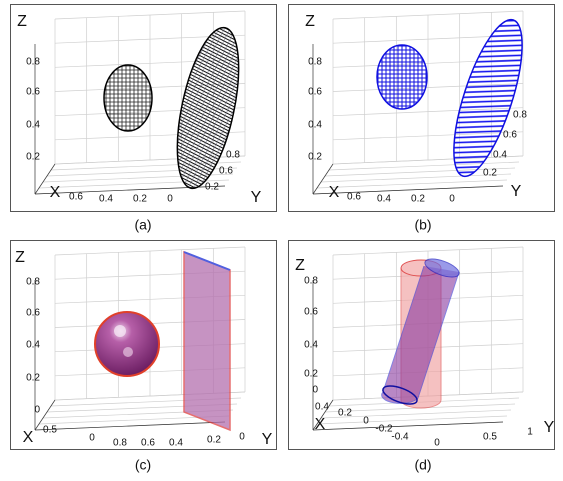 The height and width of the screenshot is (481, 563). What do you see at coordinates (207, 261) in the screenshot?
I see `plane-edge` at bounding box center [207, 261].